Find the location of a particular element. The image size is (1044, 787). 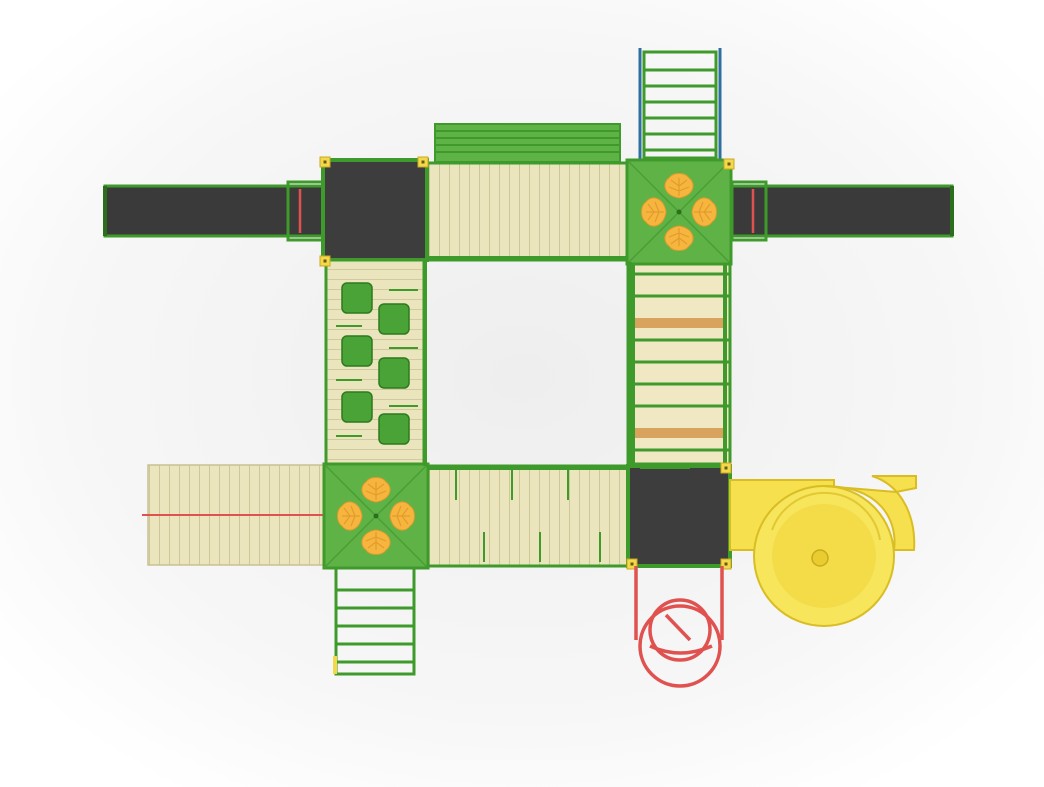

left-climbing-panel is located at coordinates (375, 362).